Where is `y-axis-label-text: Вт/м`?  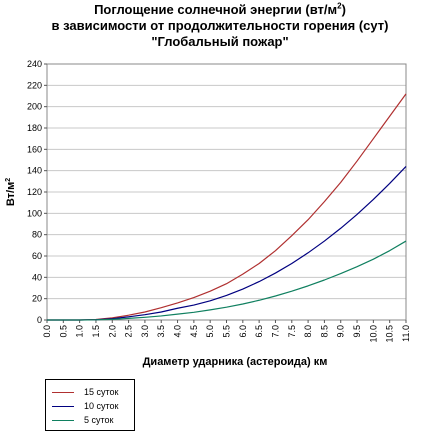
y-axis-label-text: Вт/м is located at coordinates (11, 194).